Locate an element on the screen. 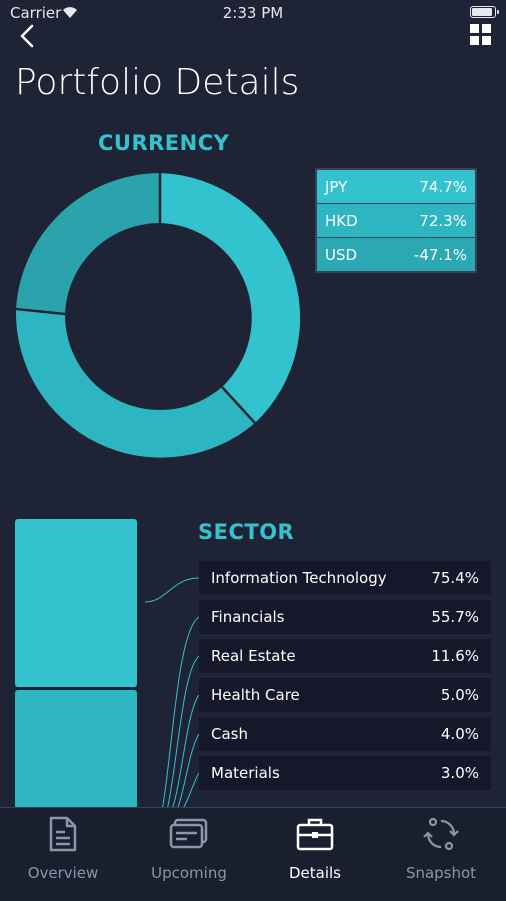 The image size is (506, 901). sector-row: Materials 3.0% is located at coordinates (345, 773).